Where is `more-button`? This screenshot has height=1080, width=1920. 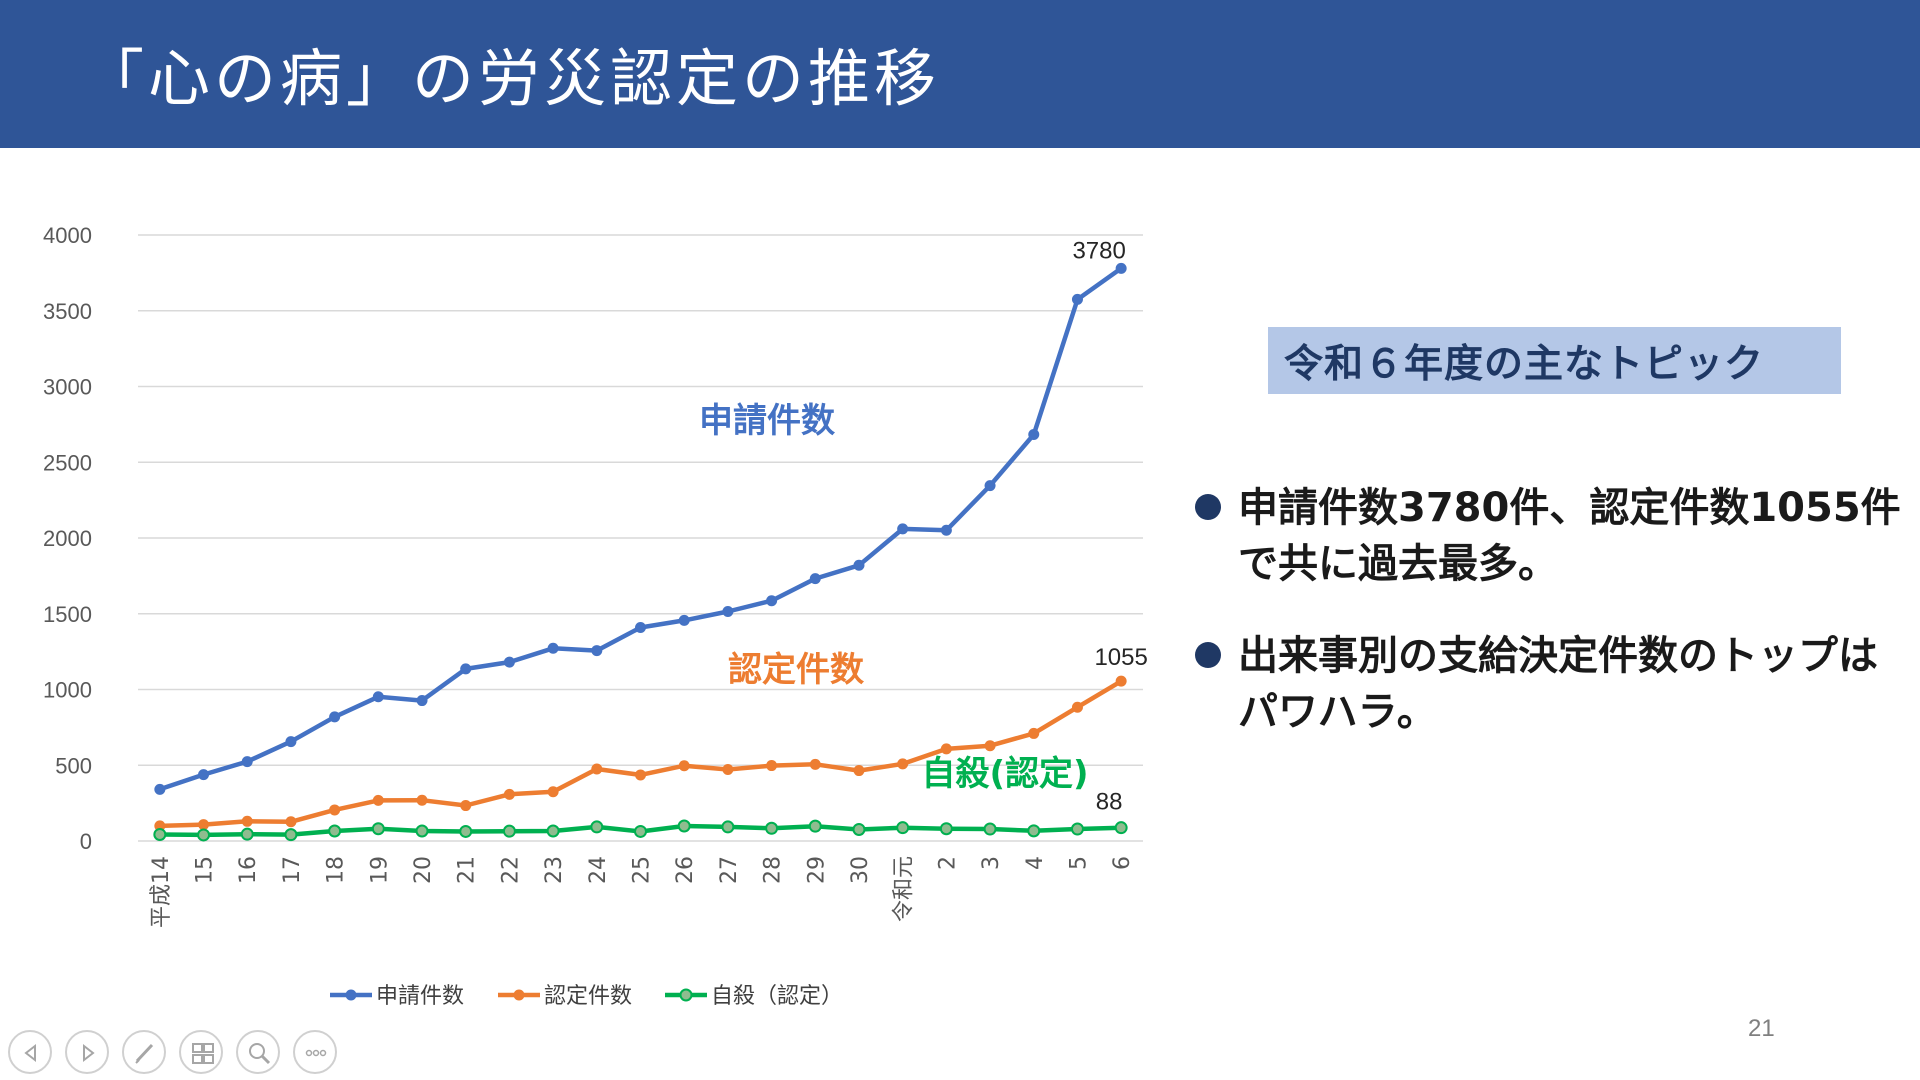
more-button is located at coordinates (315, 1052).